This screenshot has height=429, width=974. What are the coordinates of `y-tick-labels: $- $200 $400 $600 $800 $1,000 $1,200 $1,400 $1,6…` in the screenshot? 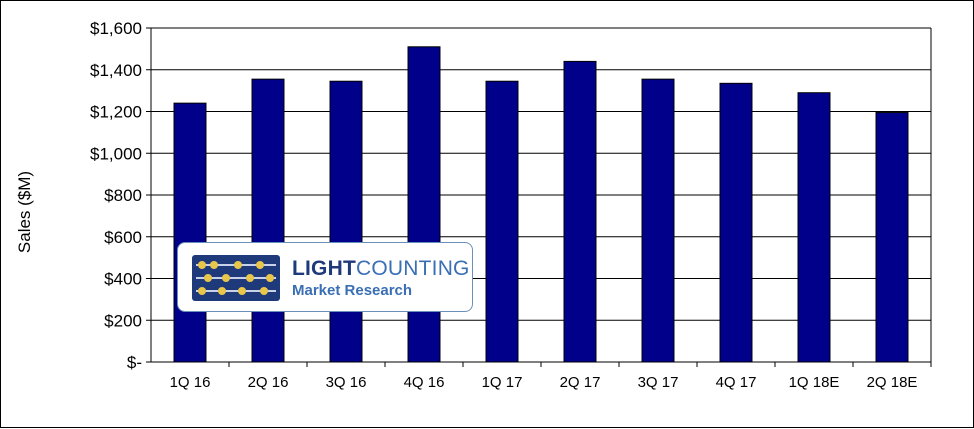 It's located at (116, 195).